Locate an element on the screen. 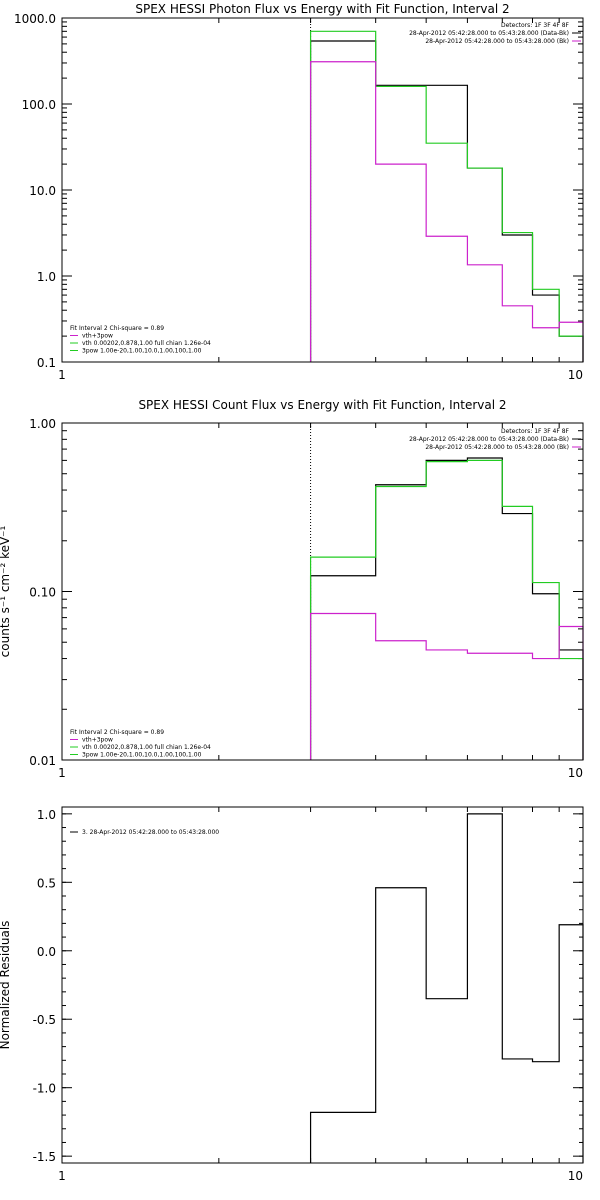  y-tick-label: 100.0 is located at coordinates (39, 105).